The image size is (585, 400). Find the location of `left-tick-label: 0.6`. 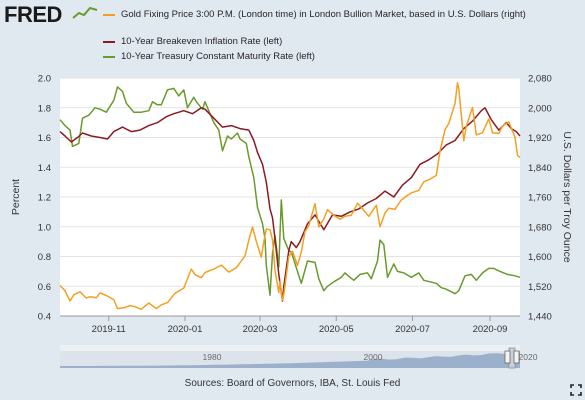

left-tick-label: 0.6 is located at coordinates (44, 287).